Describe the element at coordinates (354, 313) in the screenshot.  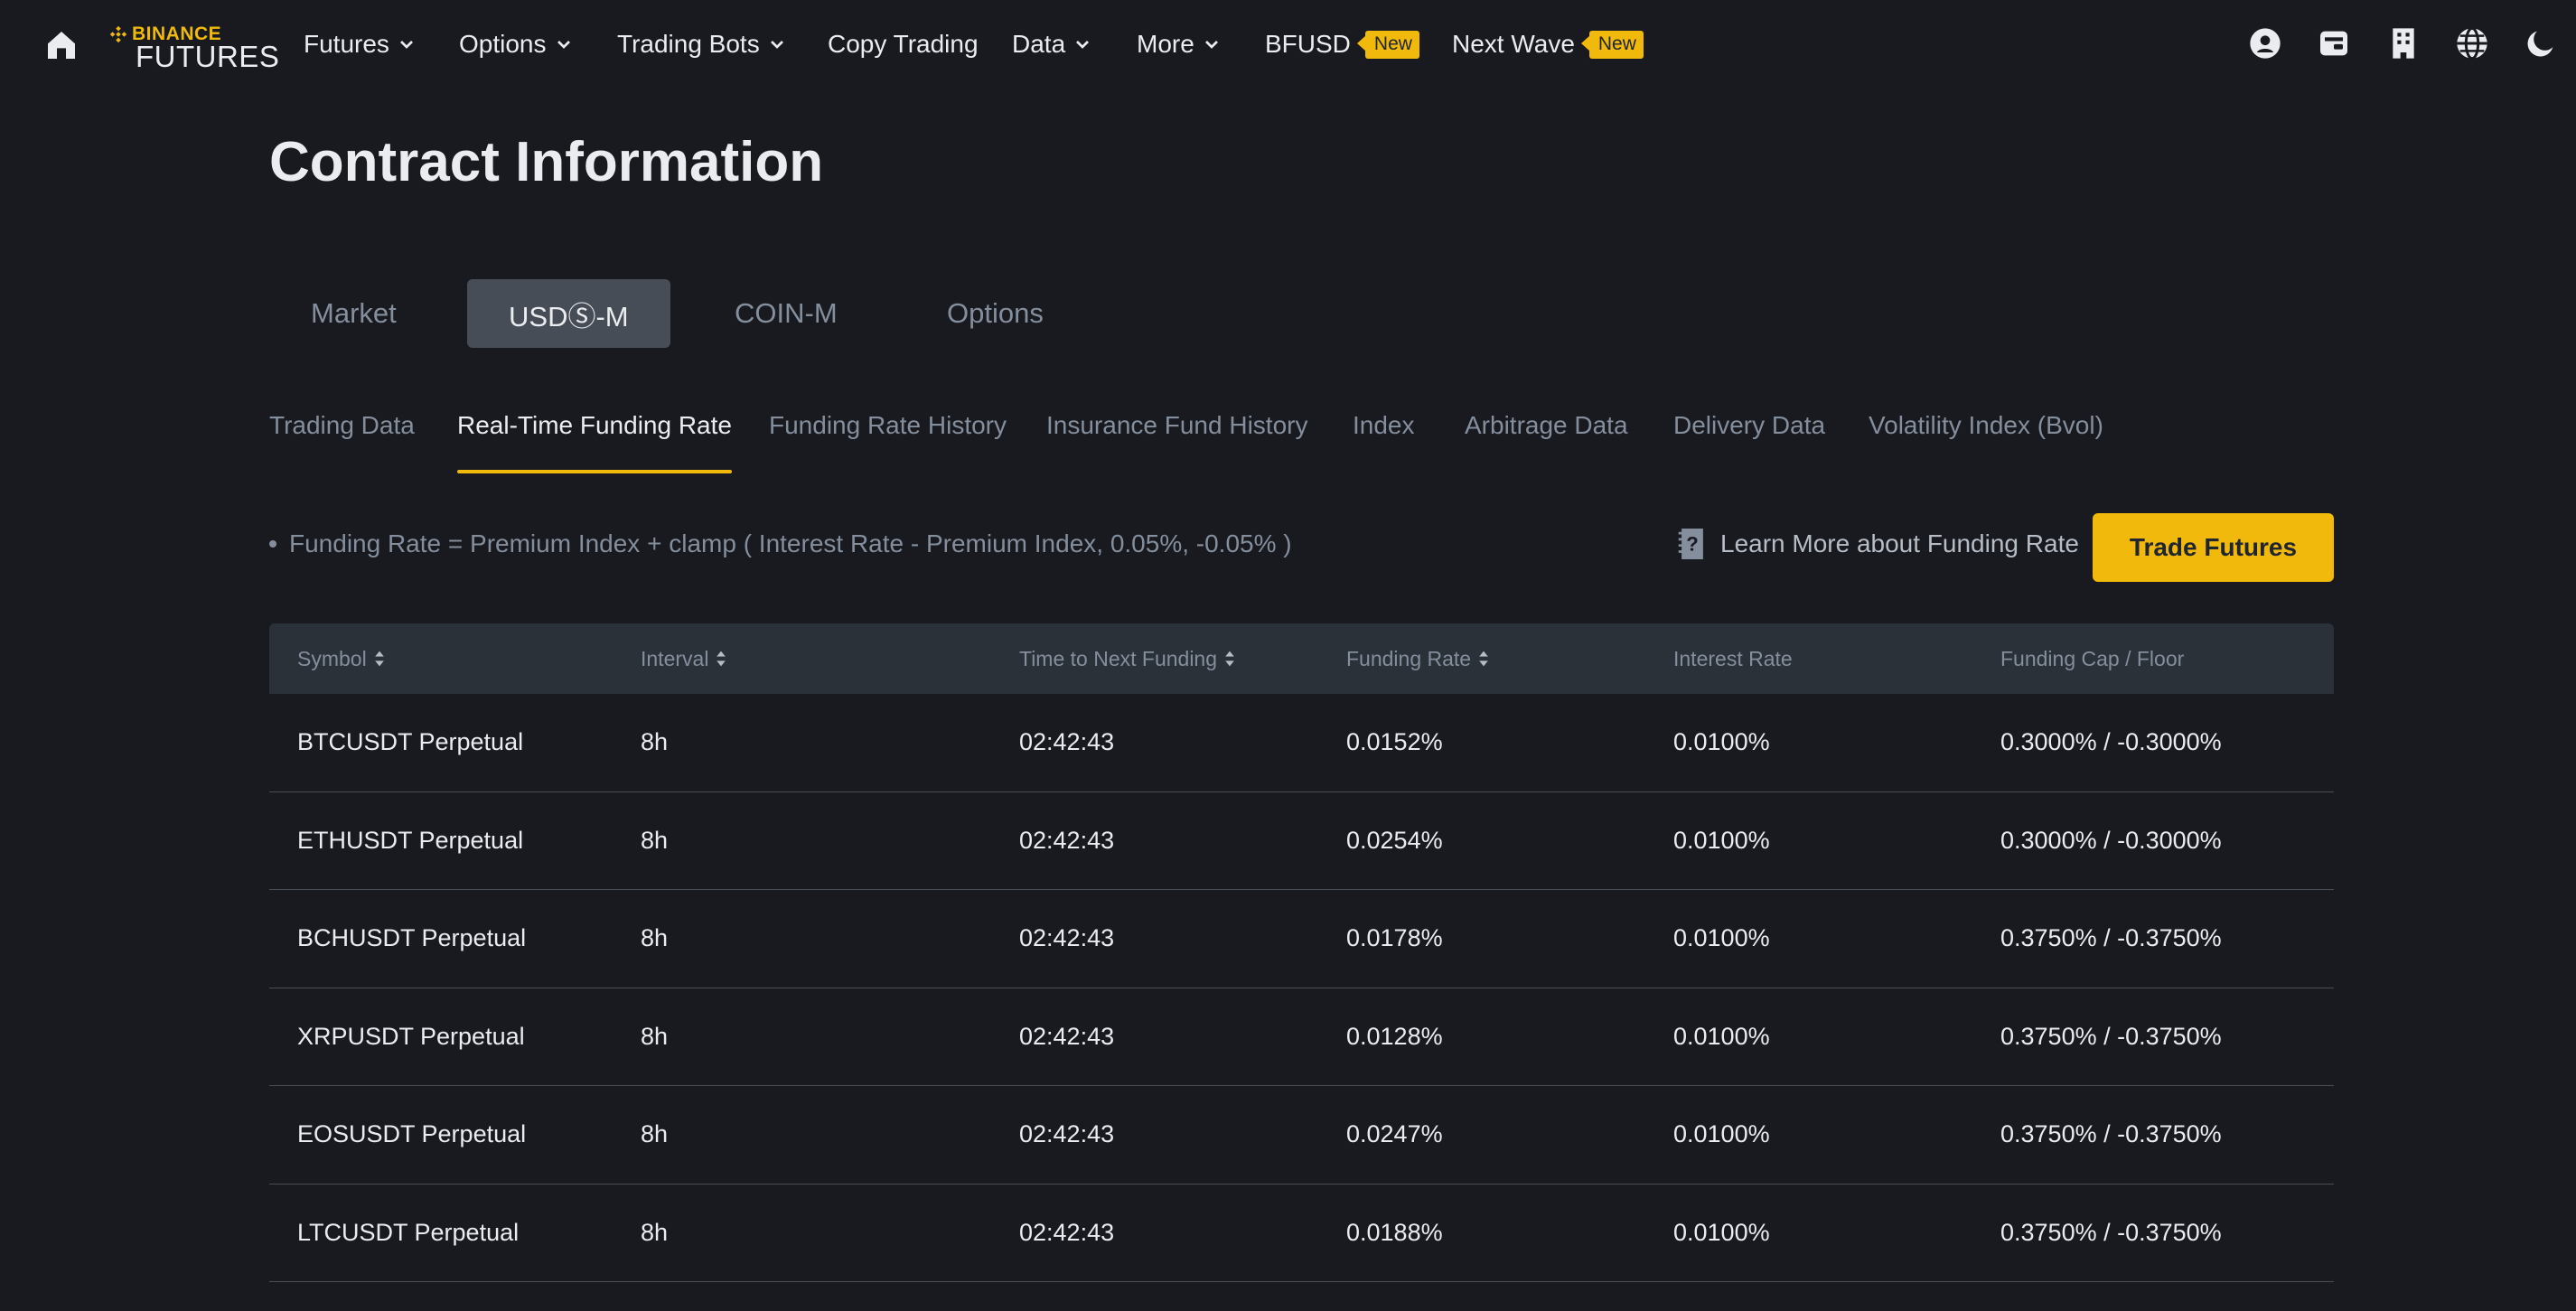
I see `tab-market: Market` at that location.